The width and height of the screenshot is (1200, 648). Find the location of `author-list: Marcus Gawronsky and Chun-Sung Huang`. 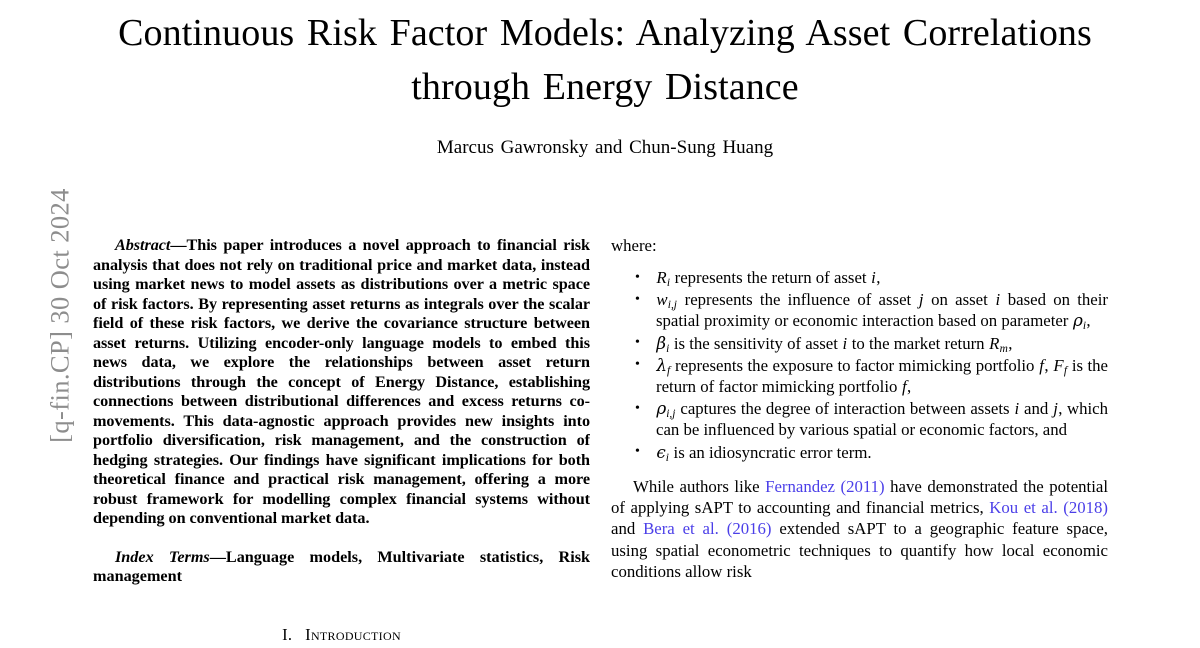

author-list: Marcus Gawronsky and Chun-Sung Huang is located at coordinates (605, 147).